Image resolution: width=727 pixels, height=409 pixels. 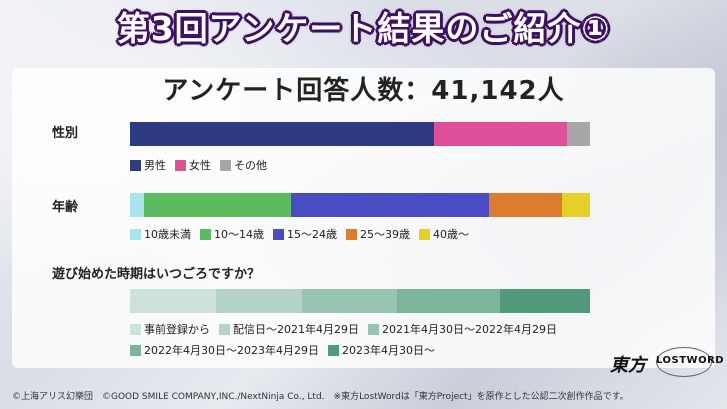 I want to click on legend-item: 10〜14歳, so click(x=232, y=234).